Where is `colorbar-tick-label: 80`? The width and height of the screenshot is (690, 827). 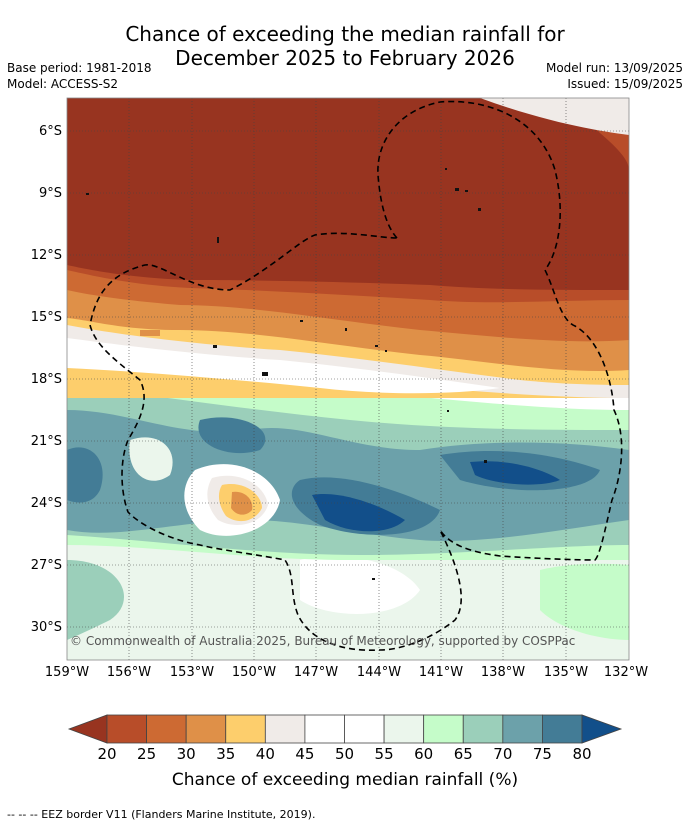
colorbar-tick-label: 80 is located at coordinates (582, 754).